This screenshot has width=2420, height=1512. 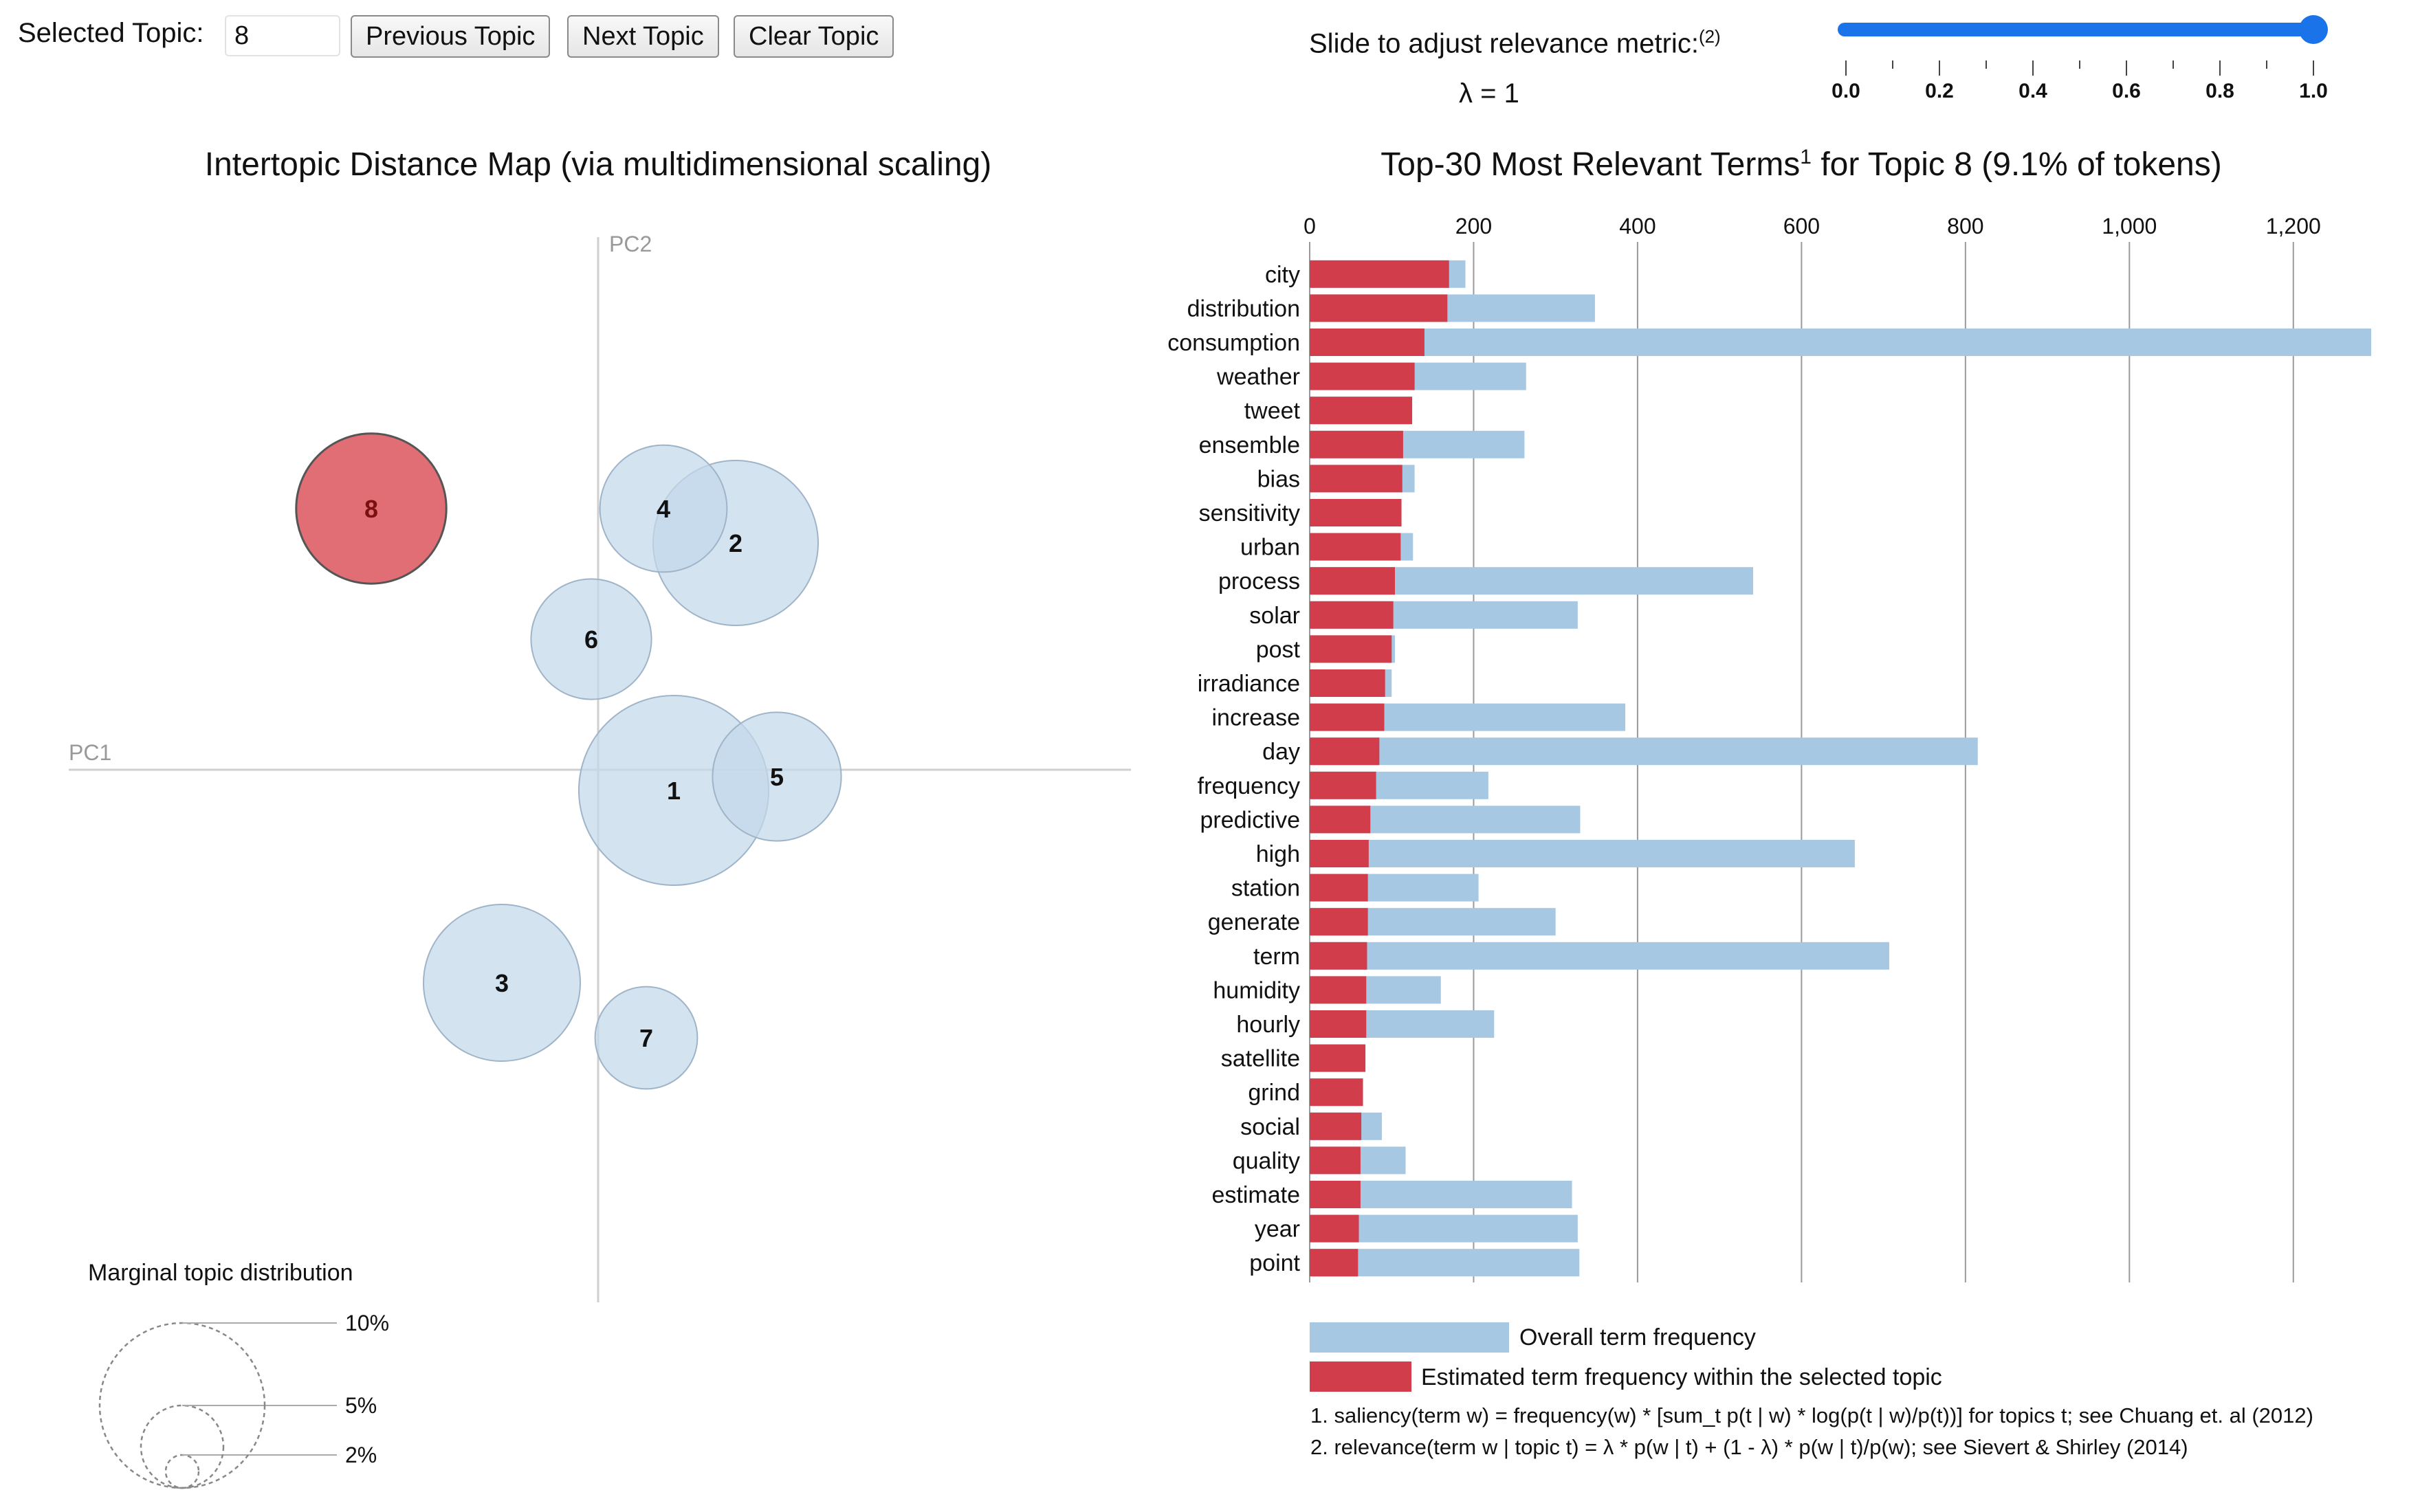 I want to click on selected-topic-input, so click(x=282, y=35).